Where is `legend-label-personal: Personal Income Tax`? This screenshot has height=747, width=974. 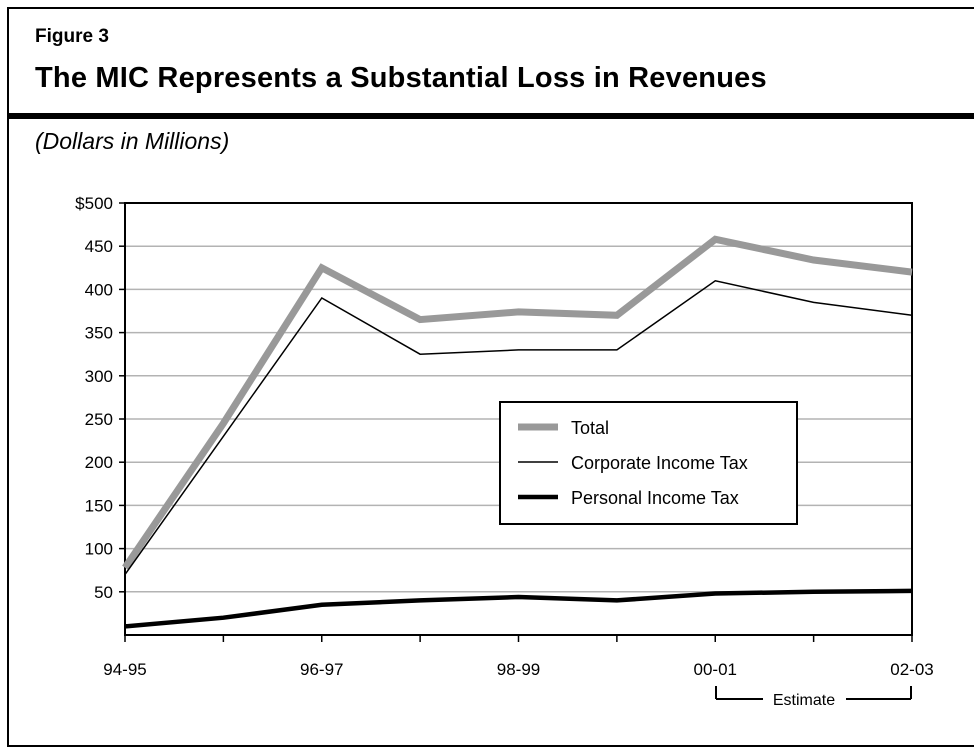
legend-label-personal: Personal Income Tax is located at coordinates (655, 498).